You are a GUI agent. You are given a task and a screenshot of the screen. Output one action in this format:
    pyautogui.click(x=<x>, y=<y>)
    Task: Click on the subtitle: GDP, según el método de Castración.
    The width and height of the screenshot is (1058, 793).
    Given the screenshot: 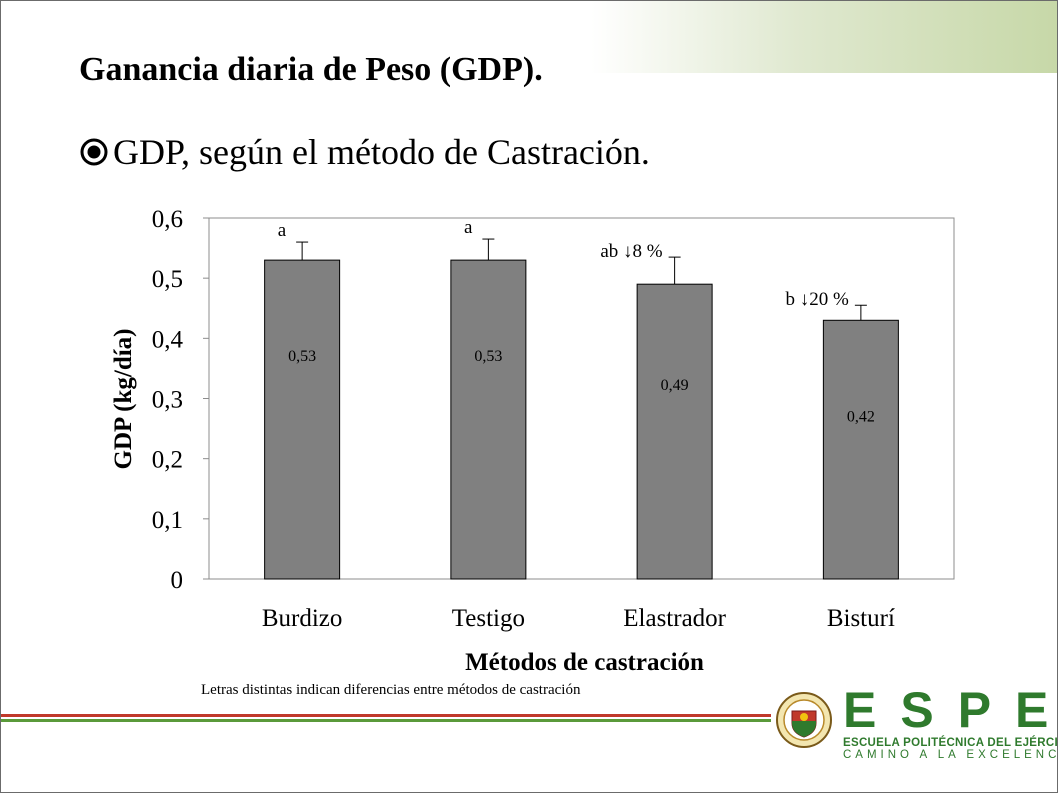 What is the action you would take?
    pyautogui.click(x=364, y=152)
    